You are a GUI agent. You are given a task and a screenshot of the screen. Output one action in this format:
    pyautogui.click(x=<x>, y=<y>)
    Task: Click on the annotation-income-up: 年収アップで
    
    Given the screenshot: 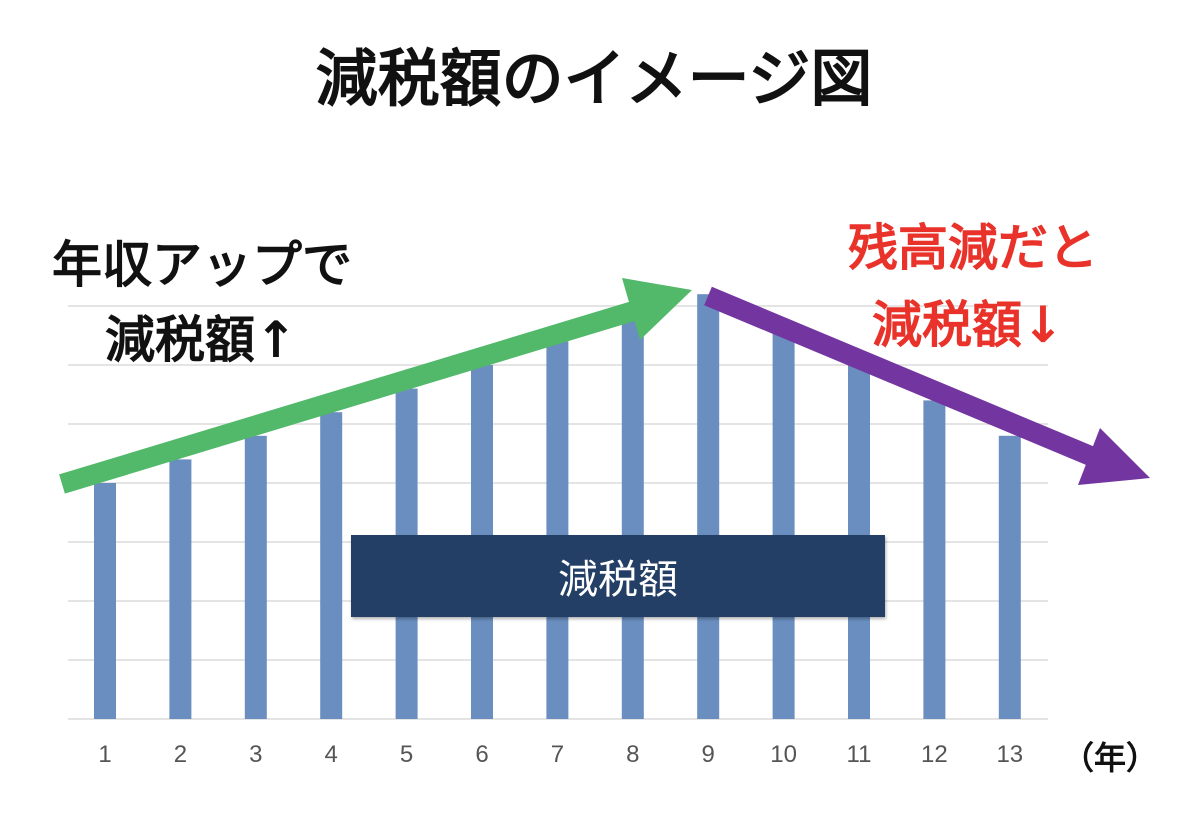 What is the action you would take?
    pyautogui.click(x=202, y=265)
    